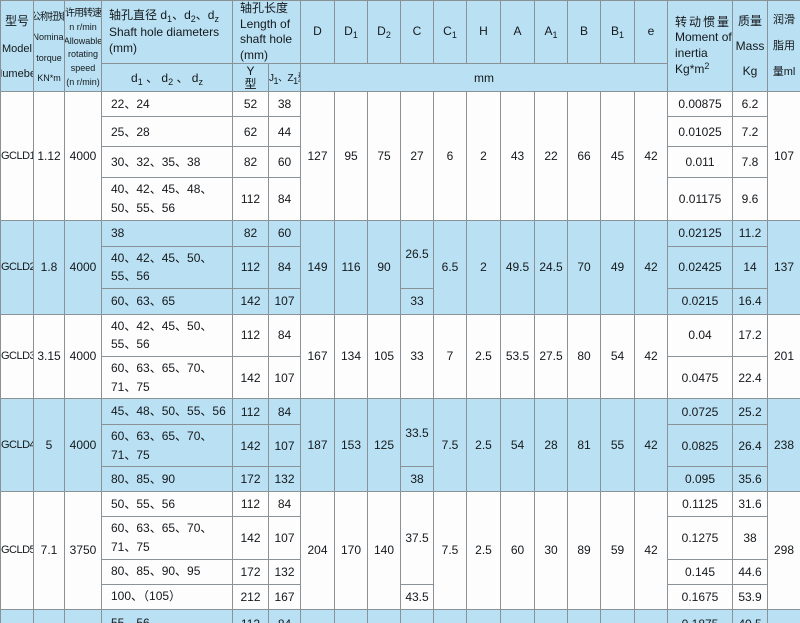 The image size is (800, 623). Describe the element at coordinates (318, 445) in the screenshot. I see `dim-D-cell: 187` at that location.